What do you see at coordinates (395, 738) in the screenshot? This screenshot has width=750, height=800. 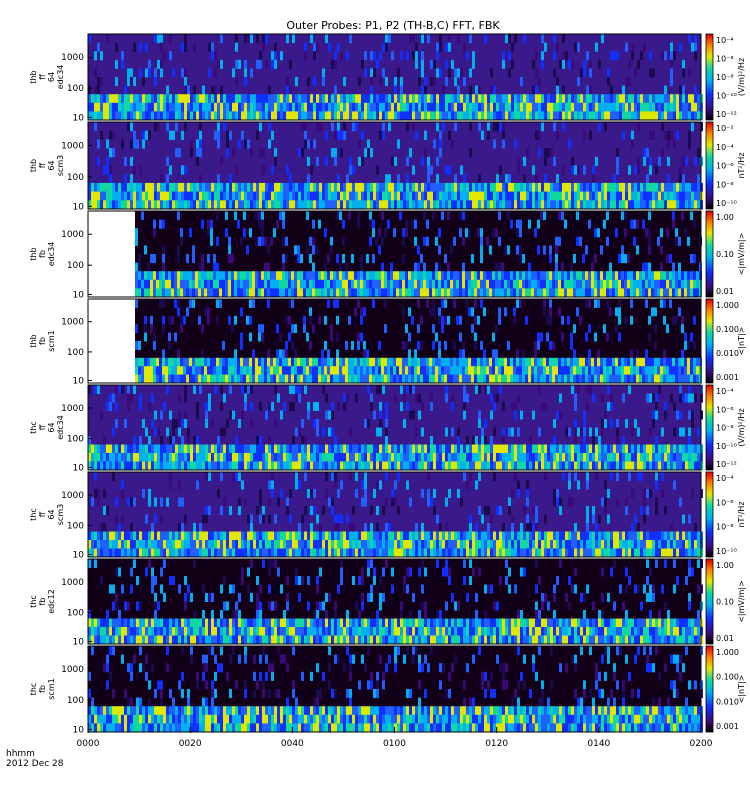 I see `x-axis: 0000 0020 0040 0100 0120 0140 0200` at bounding box center [395, 738].